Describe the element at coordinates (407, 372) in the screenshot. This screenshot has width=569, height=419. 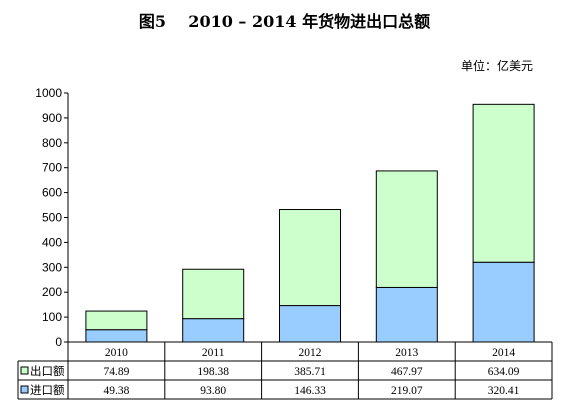
I see `data-label: 467.97` at that location.